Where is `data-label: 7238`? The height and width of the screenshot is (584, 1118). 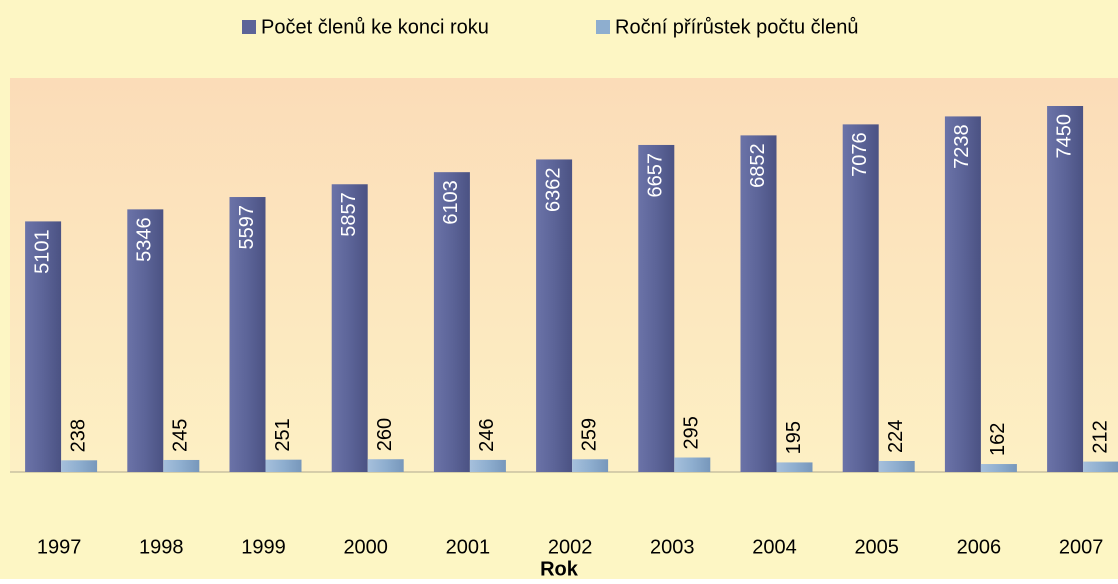 data-label: 7238 is located at coordinates (962, 146).